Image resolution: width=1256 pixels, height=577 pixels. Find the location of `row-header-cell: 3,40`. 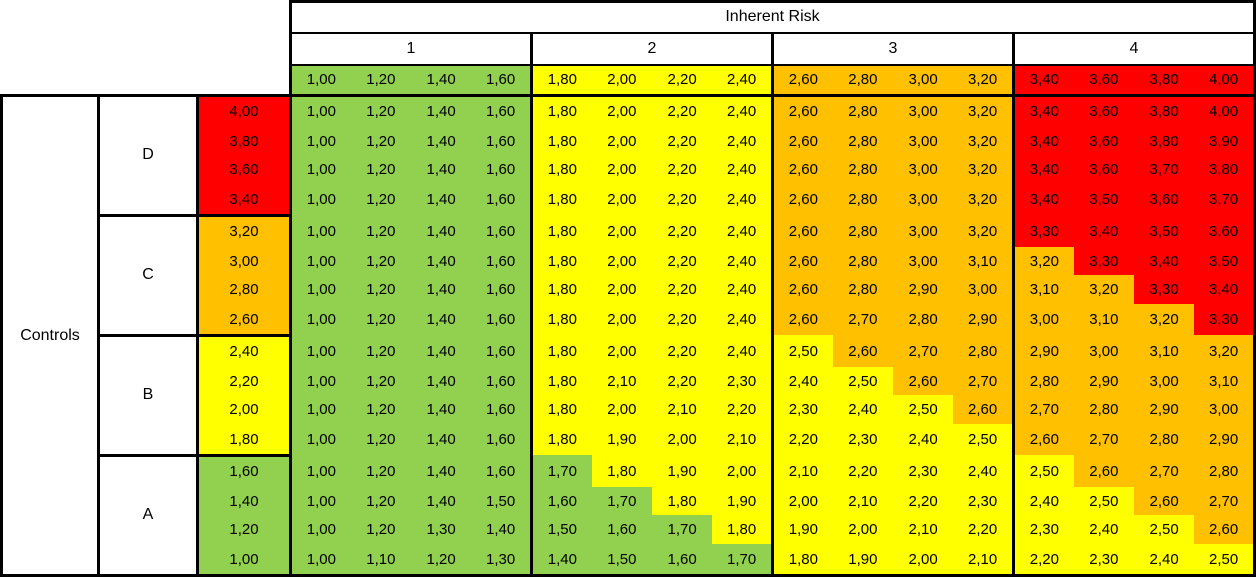

row-header-cell: 3,40 is located at coordinates (244, 200).